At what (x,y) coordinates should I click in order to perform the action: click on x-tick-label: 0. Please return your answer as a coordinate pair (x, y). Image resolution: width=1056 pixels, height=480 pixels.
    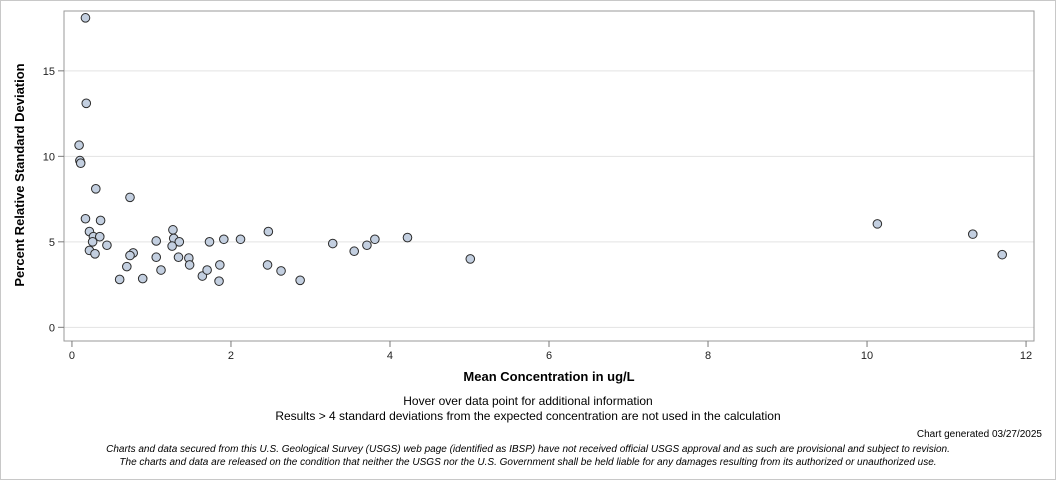
    Looking at the image, I should click on (72, 356).